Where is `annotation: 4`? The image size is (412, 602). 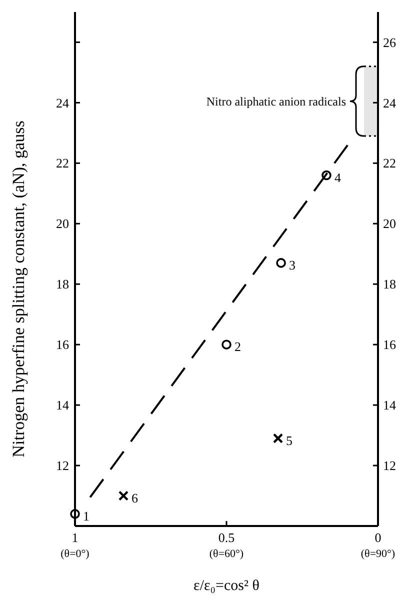
annotation: 4 is located at coordinates (338, 177).